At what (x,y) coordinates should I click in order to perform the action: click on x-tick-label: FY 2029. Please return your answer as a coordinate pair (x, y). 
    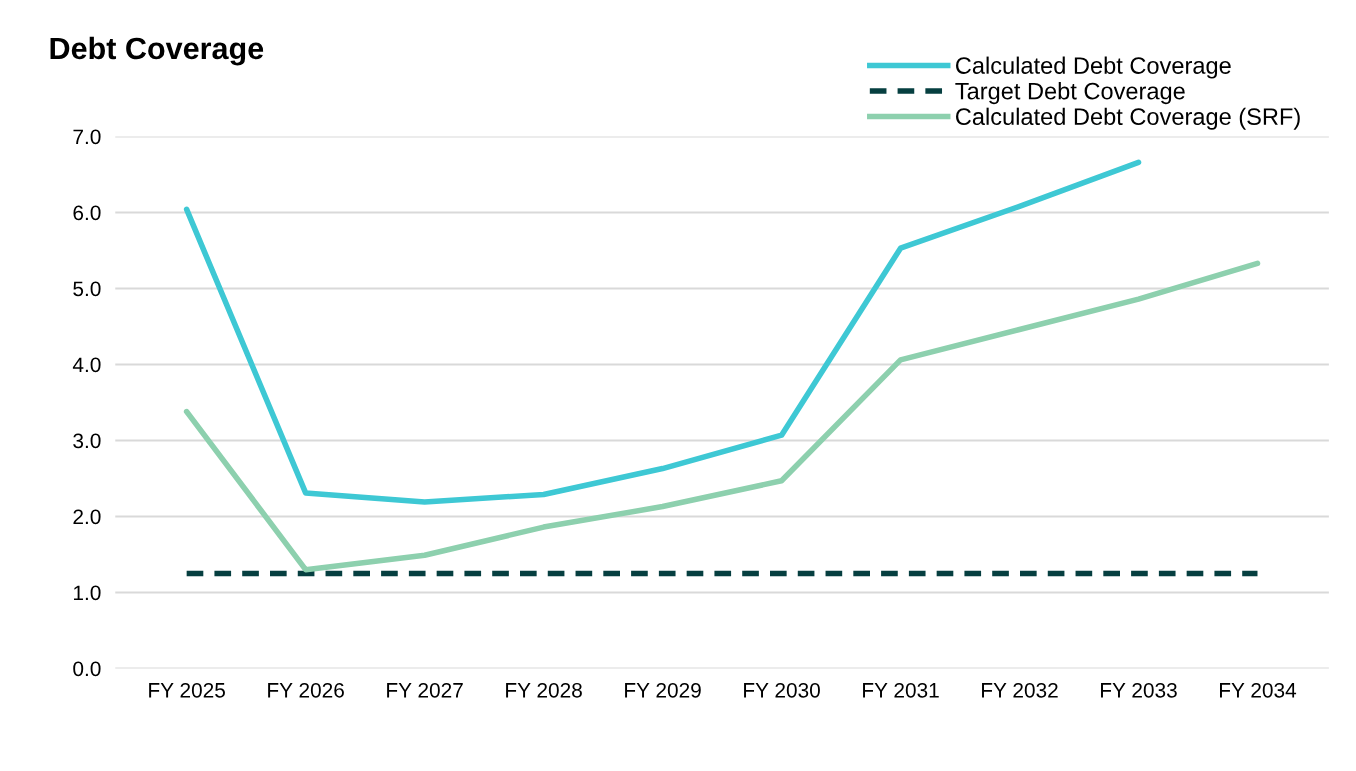
    Looking at the image, I should click on (663, 690).